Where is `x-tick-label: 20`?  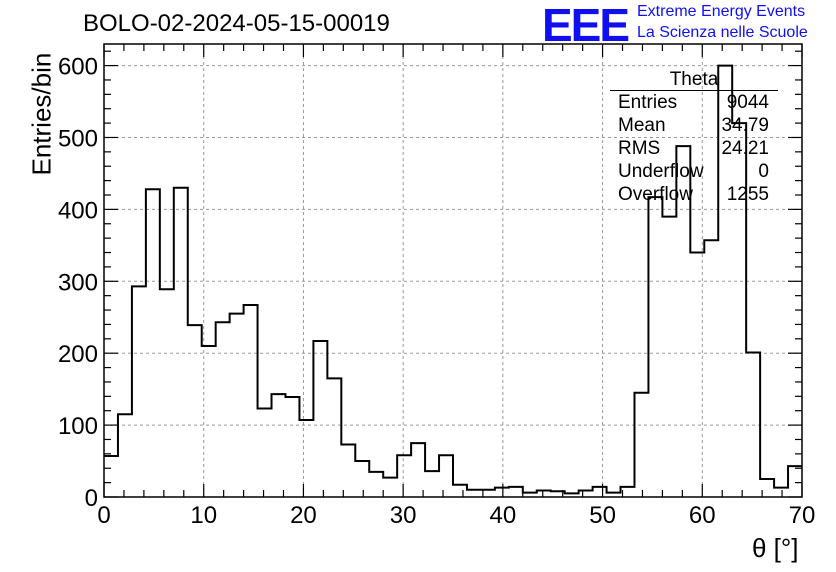 x-tick-label: 20 is located at coordinates (303, 515).